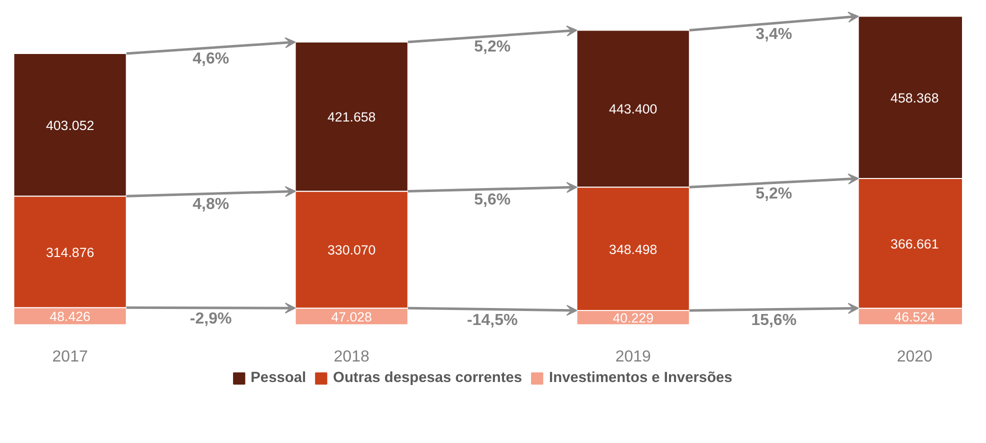 Image resolution: width=986 pixels, height=443 pixels. Describe the element at coordinates (211, 205) in the screenshot. I see `annotation: 4,8%` at that location.